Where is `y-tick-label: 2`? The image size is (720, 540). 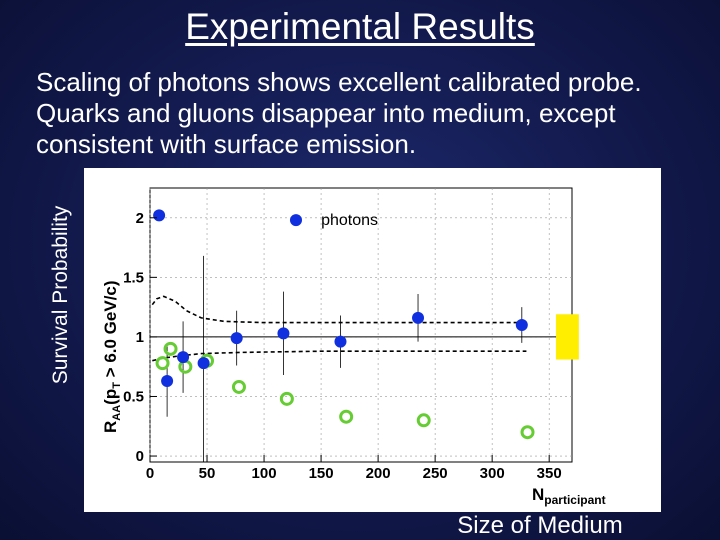
y-tick-label: 2 is located at coordinates (140, 218).